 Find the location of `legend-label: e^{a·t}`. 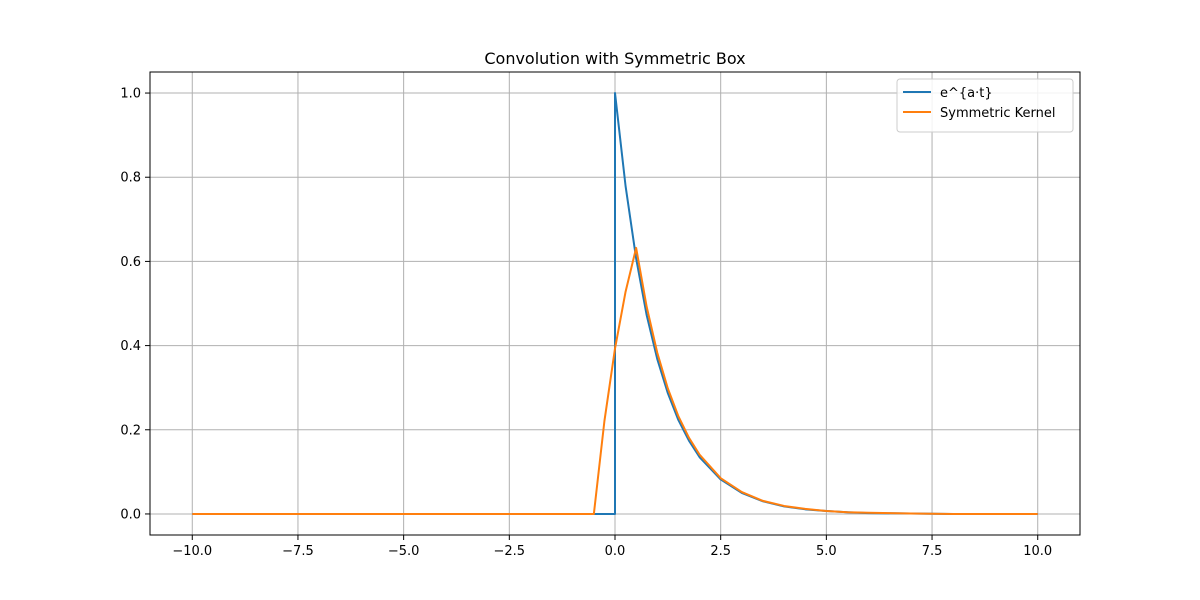

legend-label: e^{a·t} is located at coordinates (966, 93).